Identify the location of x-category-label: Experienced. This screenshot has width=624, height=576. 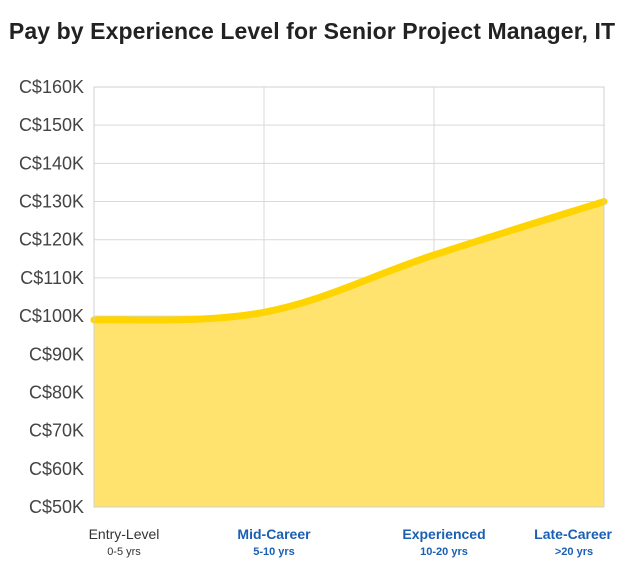
(443, 534).